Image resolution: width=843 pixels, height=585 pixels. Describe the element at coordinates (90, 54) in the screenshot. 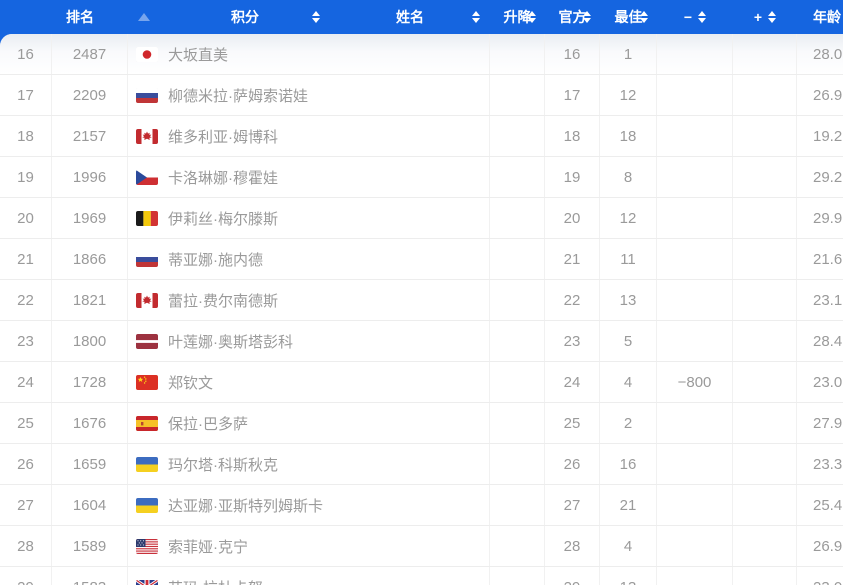

I see `points-cell: 2487` at that location.